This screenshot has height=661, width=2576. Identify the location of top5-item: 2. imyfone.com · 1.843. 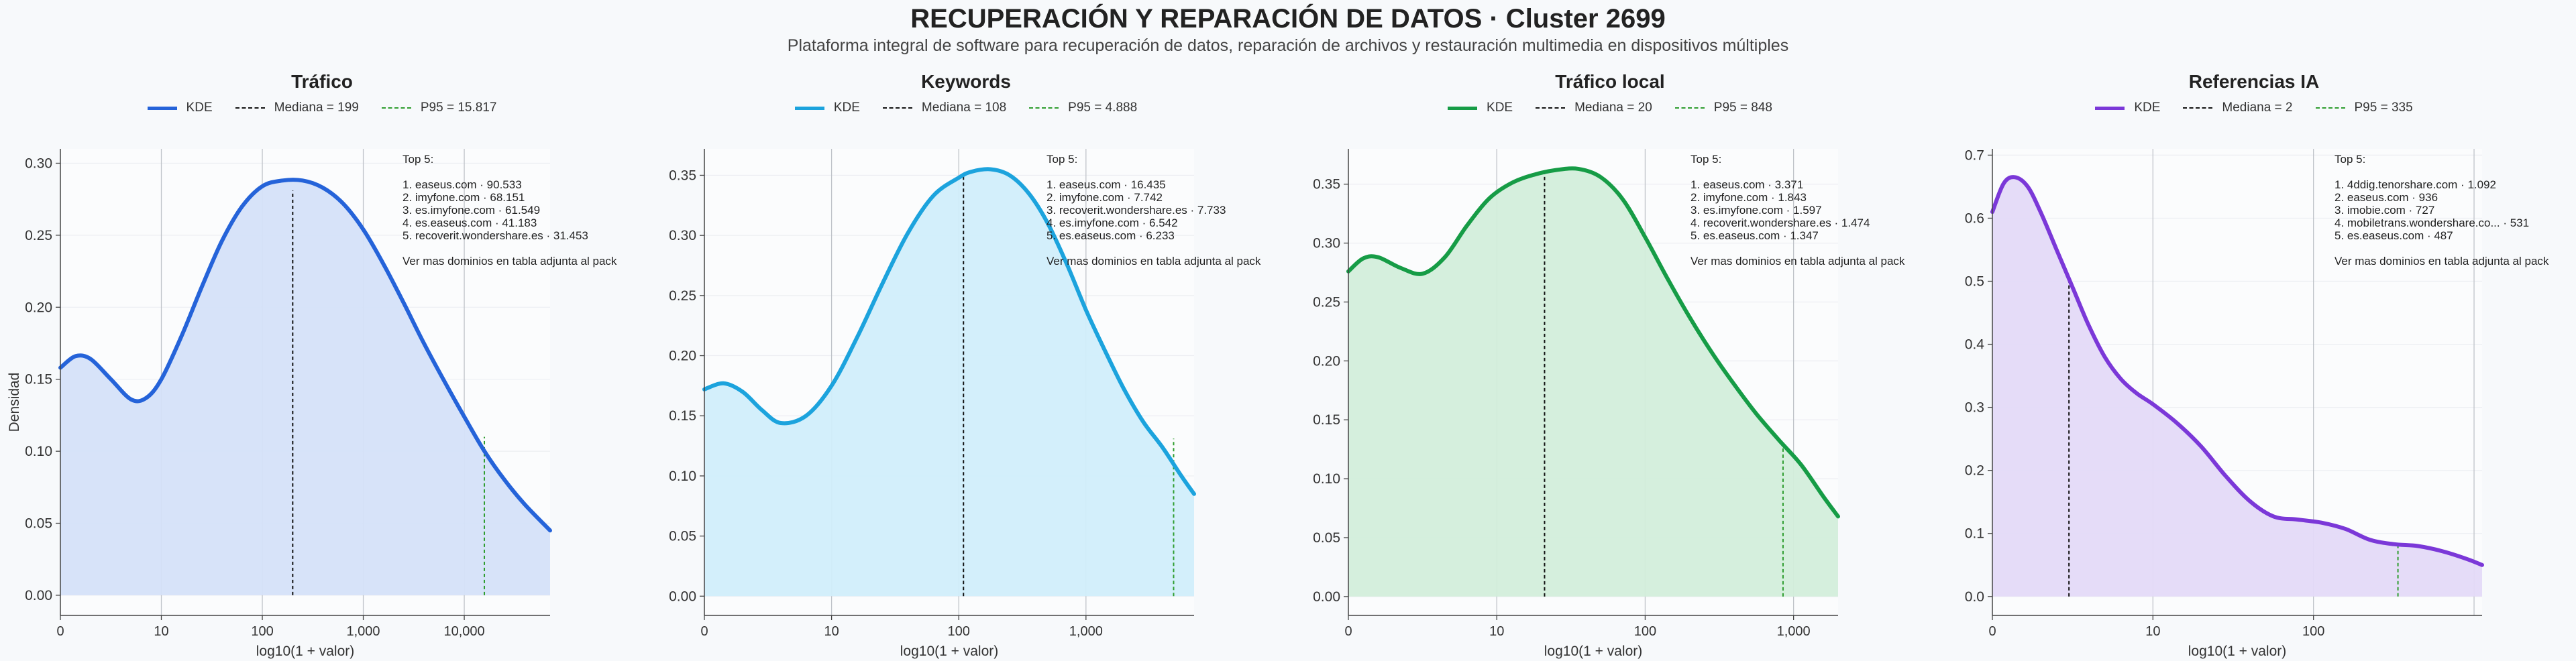
(1748, 197).